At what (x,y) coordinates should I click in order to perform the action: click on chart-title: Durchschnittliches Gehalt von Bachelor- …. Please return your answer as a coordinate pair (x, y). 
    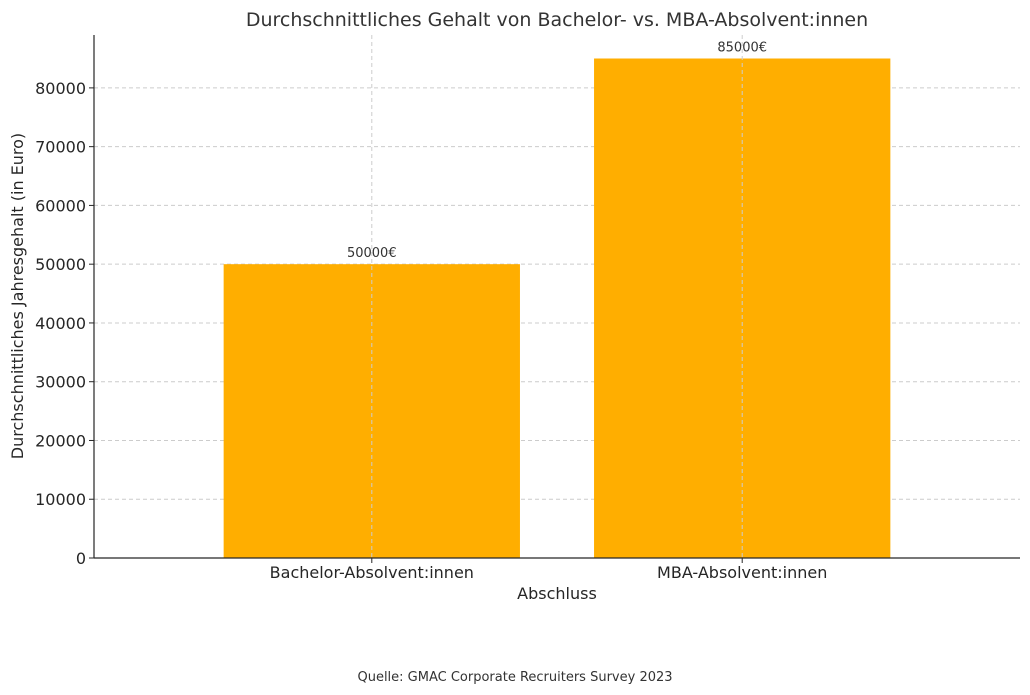
    Looking at the image, I should click on (557, 20).